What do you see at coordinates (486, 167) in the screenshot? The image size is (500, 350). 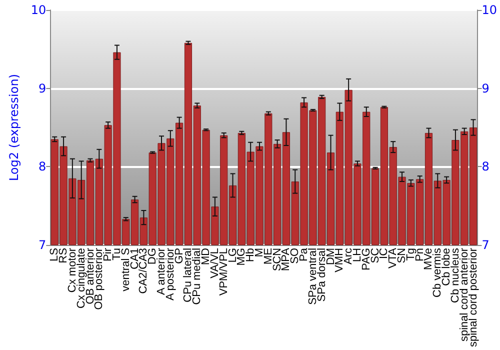 I see `y2-tick-label: 8` at bounding box center [486, 167].